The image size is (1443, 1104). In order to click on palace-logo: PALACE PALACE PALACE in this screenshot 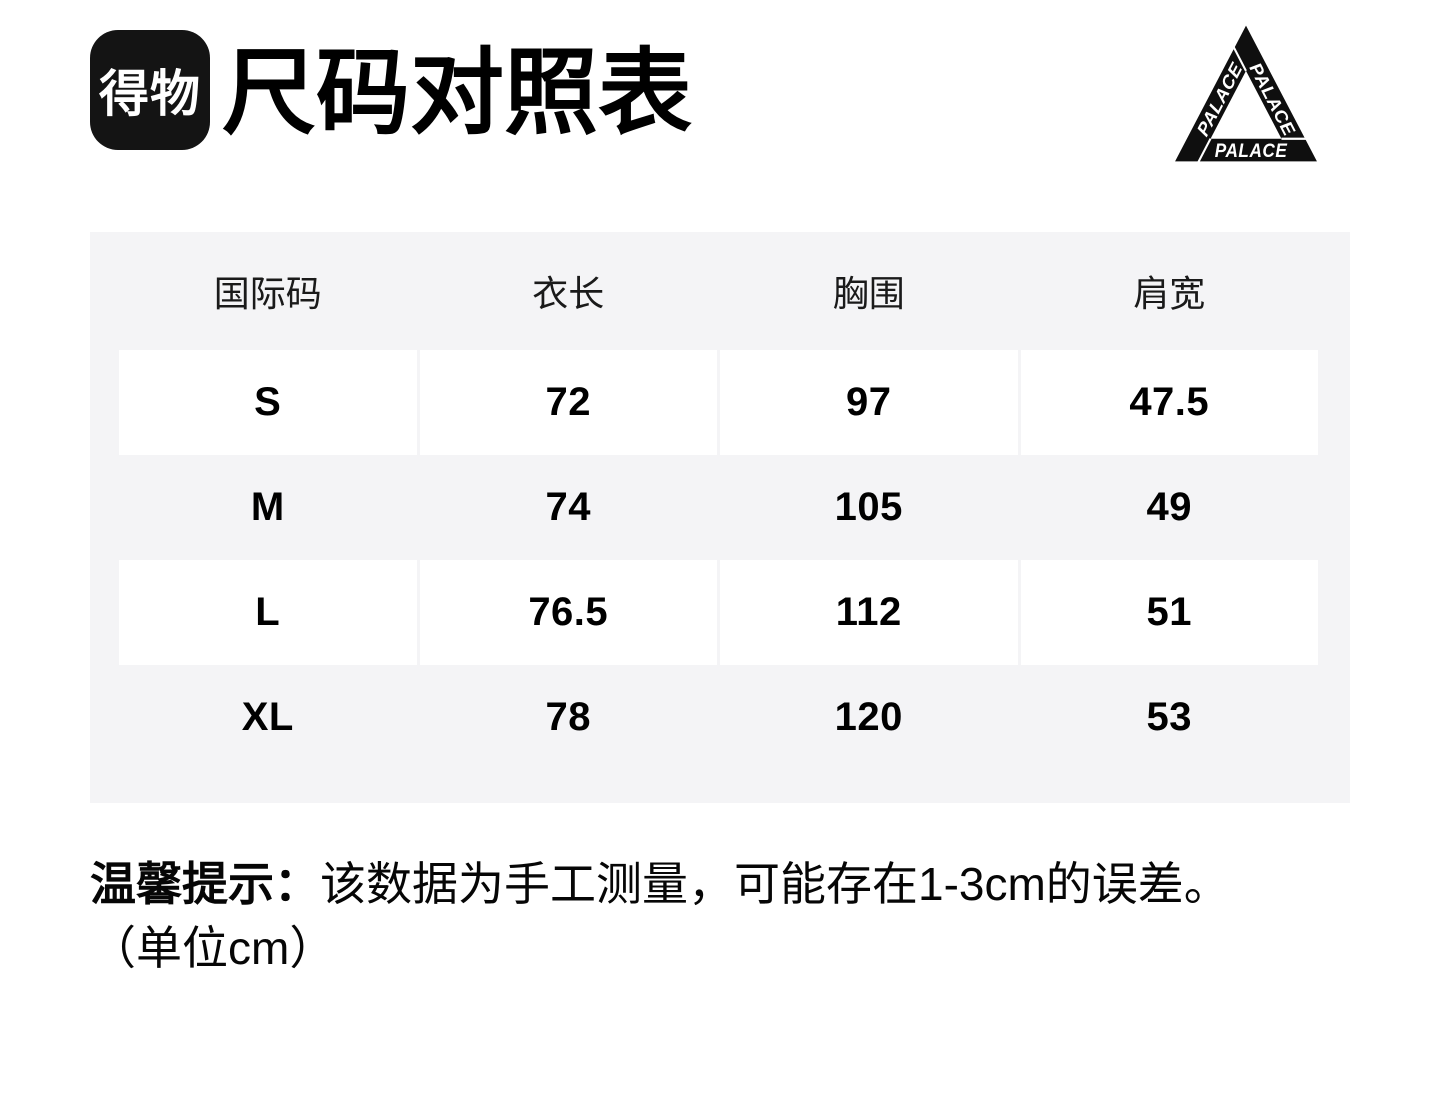, I will do `click(1246, 94)`.